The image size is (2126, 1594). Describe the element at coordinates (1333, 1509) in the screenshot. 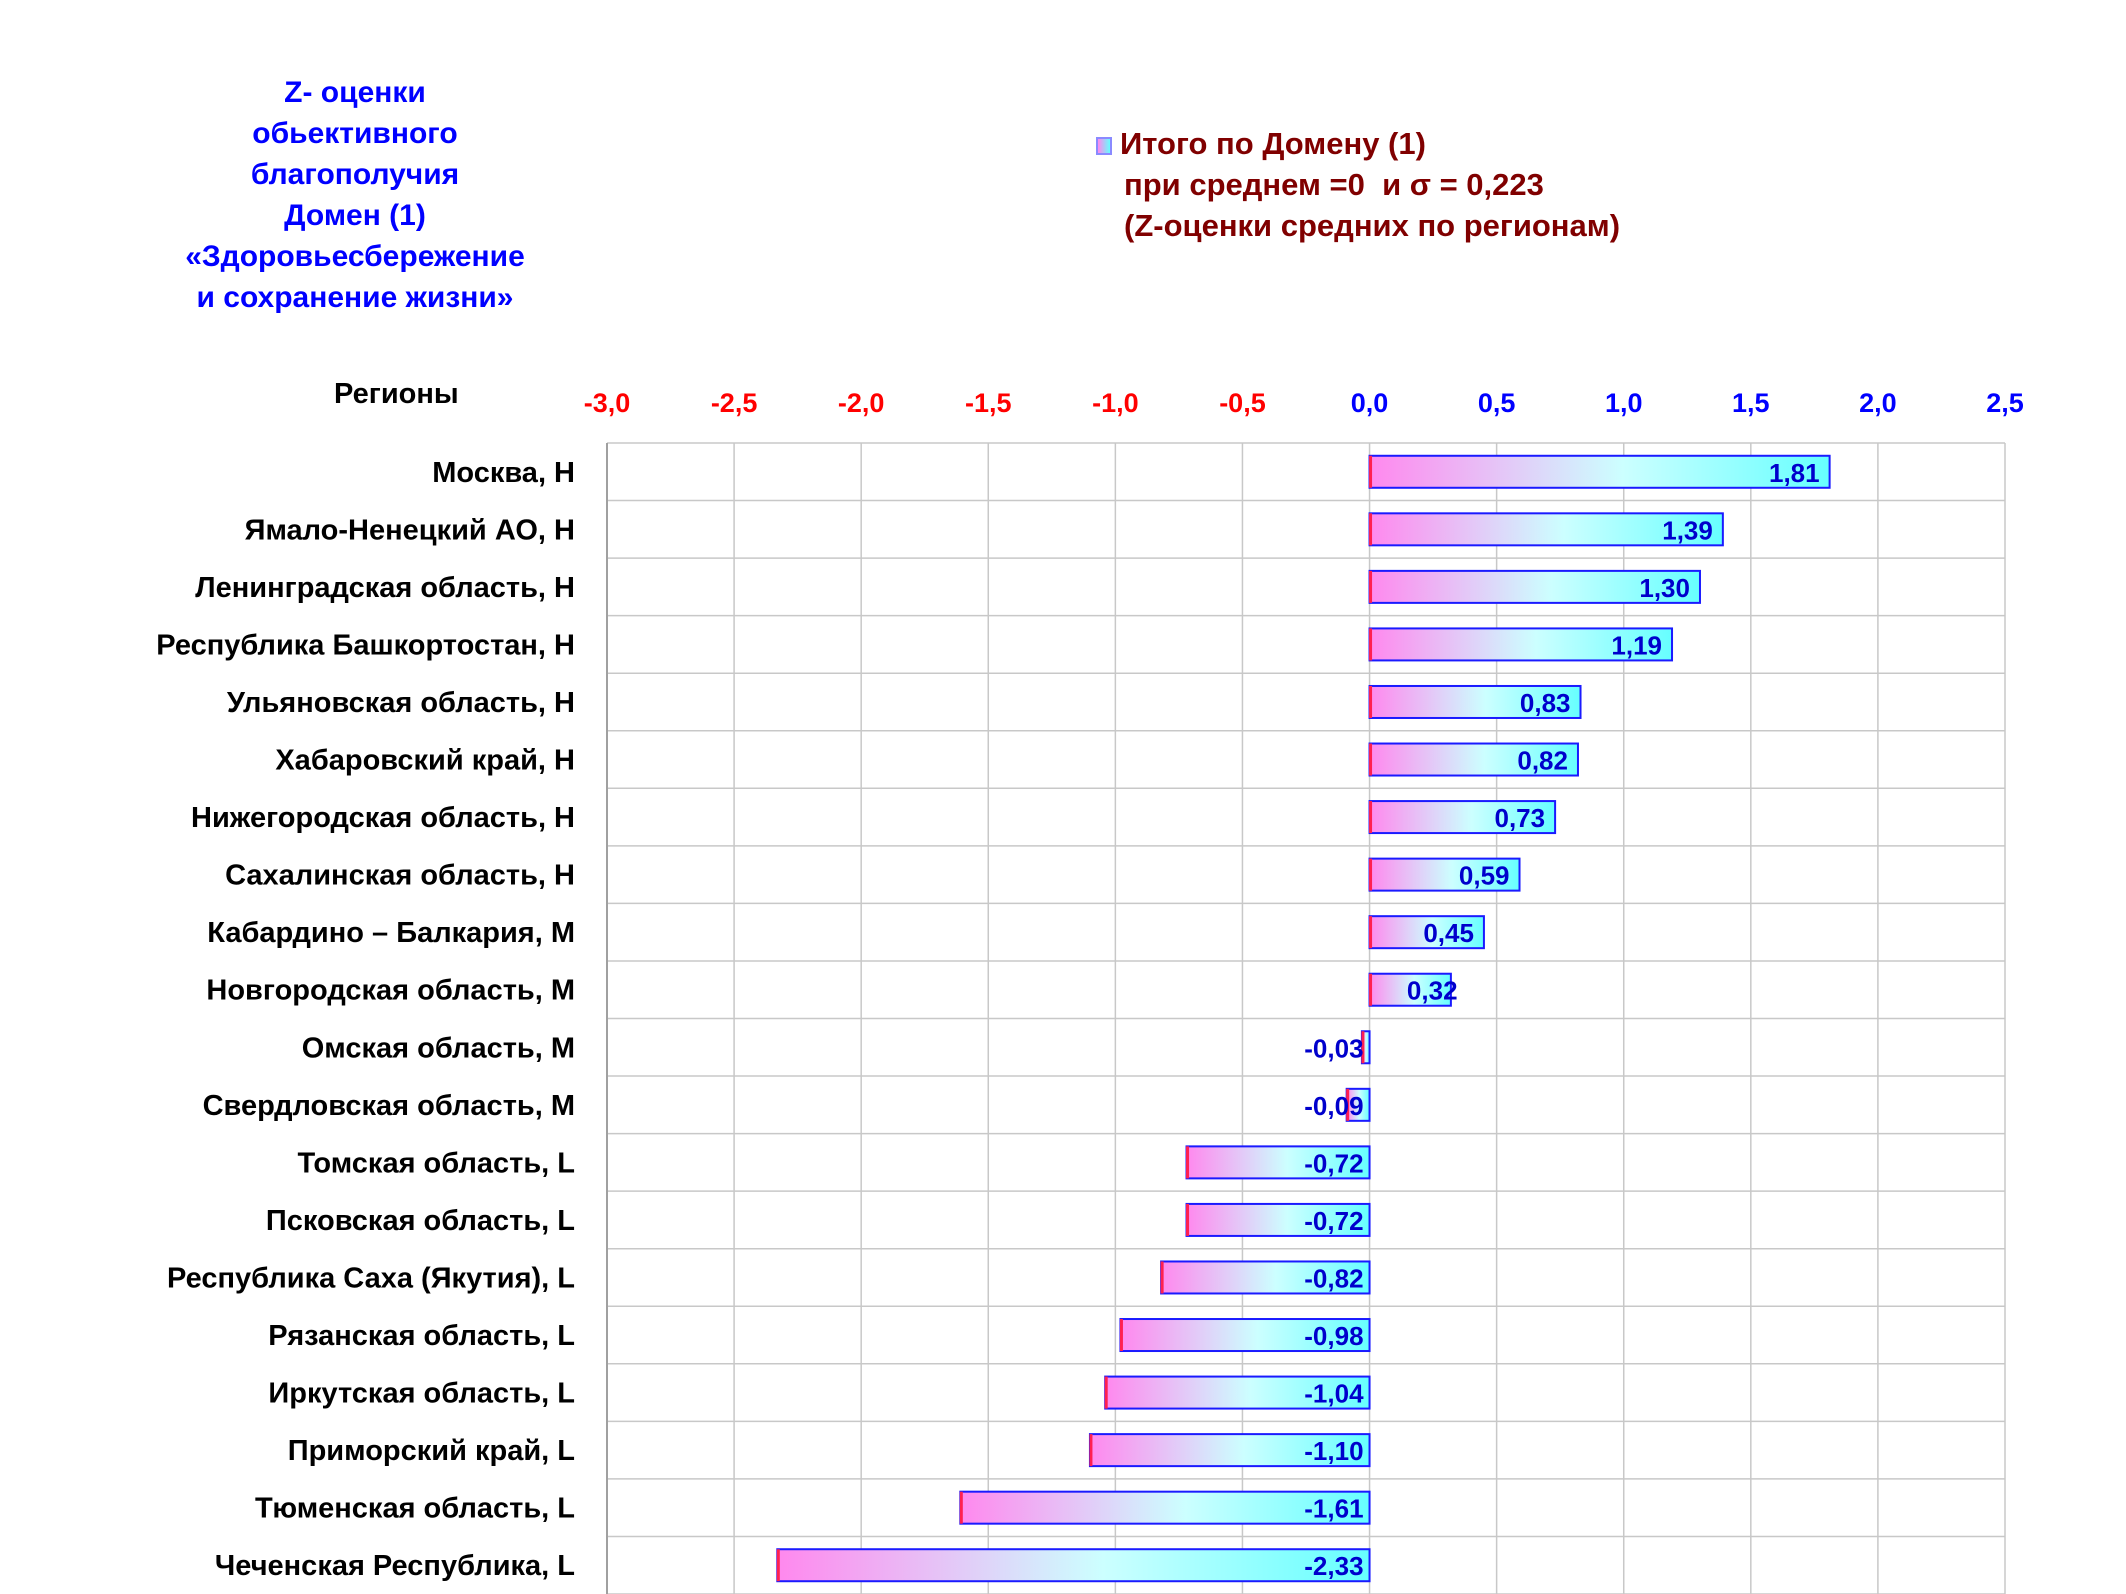

I see `data-label: -1,61` at that location.